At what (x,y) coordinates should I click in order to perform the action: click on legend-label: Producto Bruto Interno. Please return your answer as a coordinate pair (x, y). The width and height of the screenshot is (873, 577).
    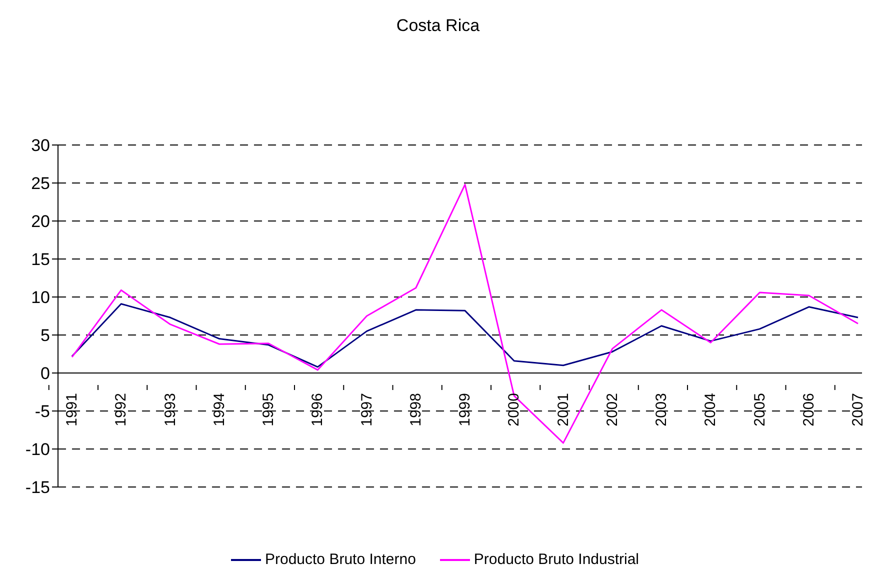
    Looking at the image, I should click on (340, 559).